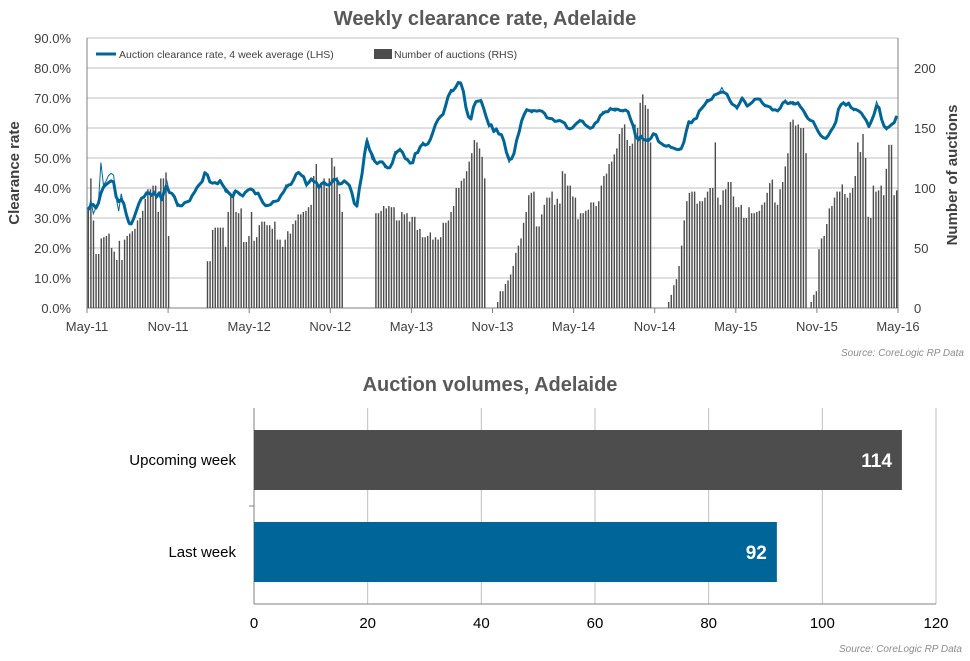 This screenshot has width=970, height=661. What do you see at coordinates (52, 68) in the screenshot?
I see `y-tick-label: 80.0%` at bounding box center [52, 68].